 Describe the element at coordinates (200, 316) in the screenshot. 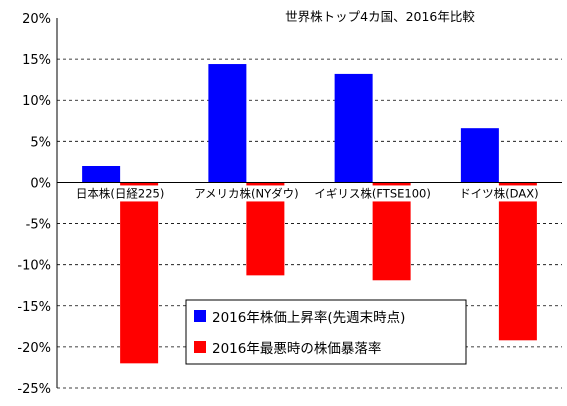

I see `legend-swatch-rise` at that location.